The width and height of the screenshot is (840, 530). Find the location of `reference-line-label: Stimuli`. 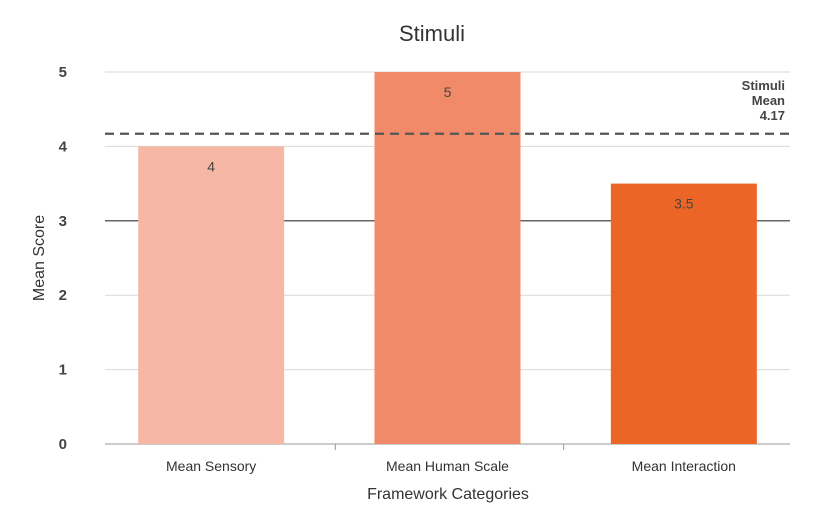

reference-line-label: Stimuli is located at coordinates (763, 85).